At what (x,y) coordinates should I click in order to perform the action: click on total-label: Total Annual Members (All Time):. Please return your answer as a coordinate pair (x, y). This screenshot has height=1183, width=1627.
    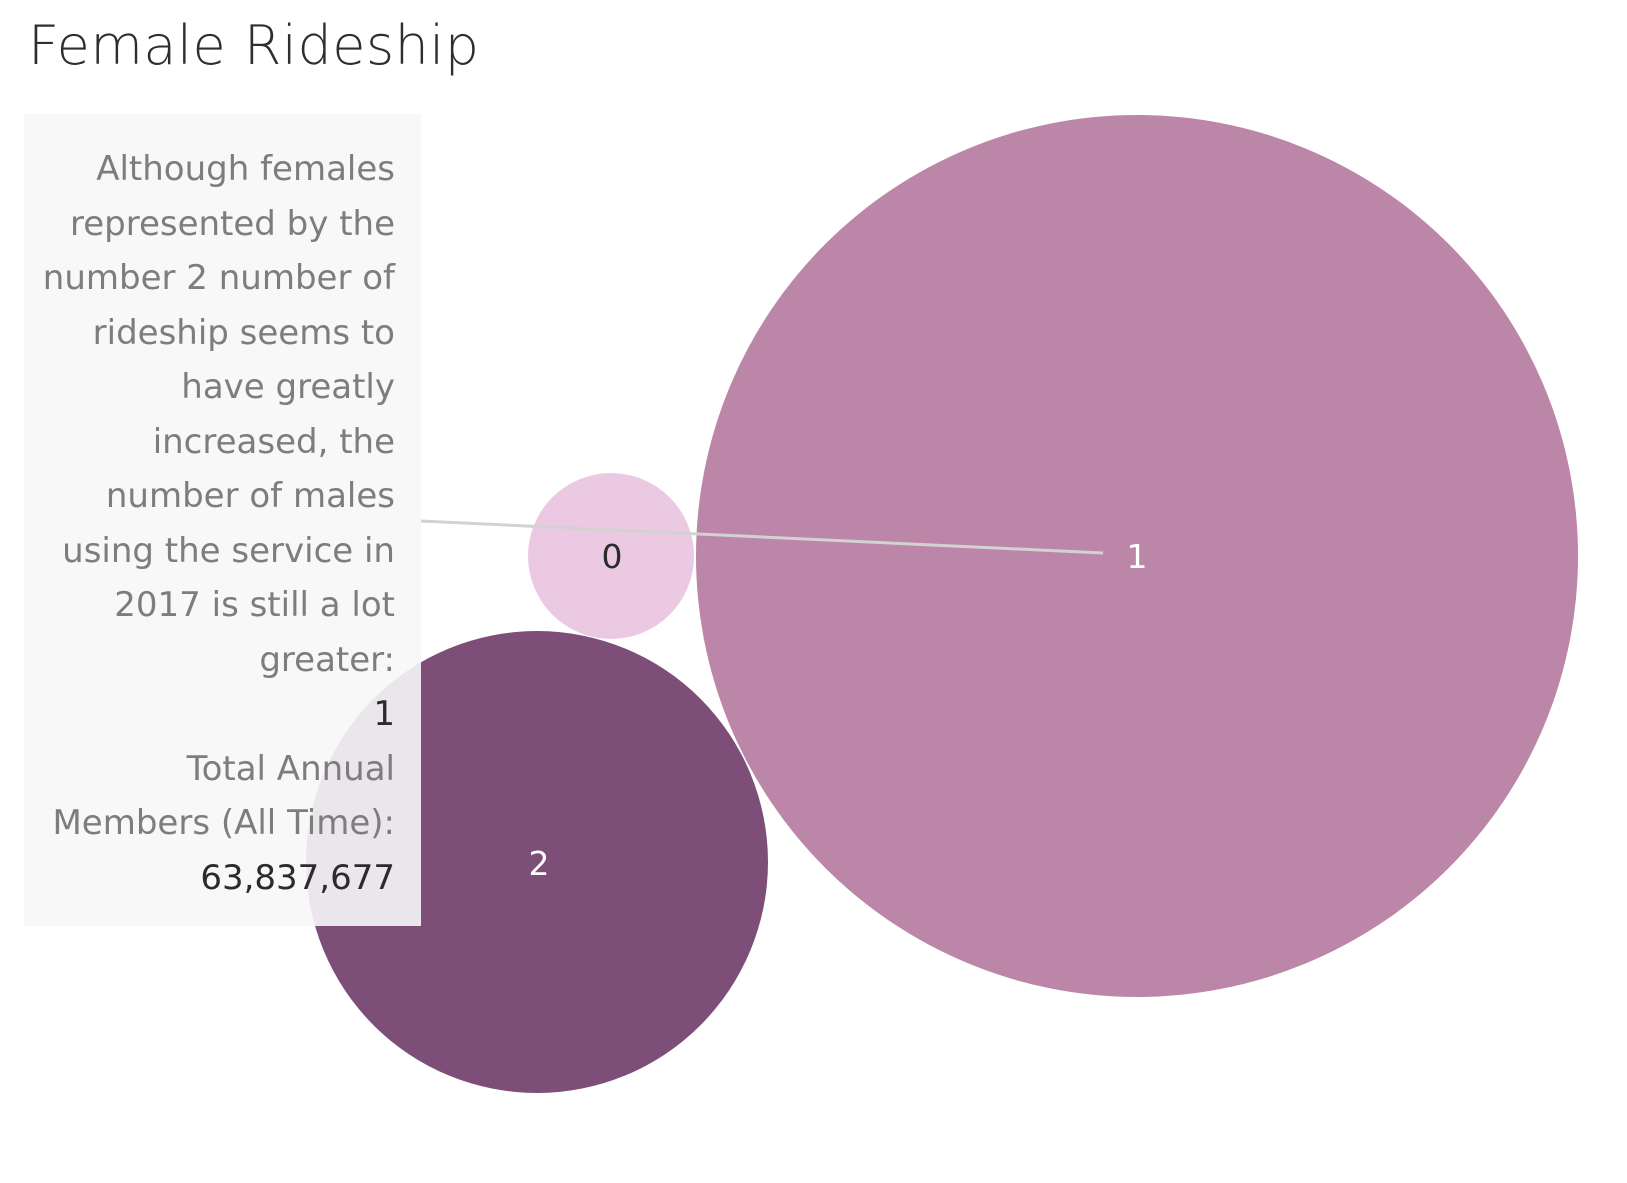
    Looking at the image, I should click on (223, 796).